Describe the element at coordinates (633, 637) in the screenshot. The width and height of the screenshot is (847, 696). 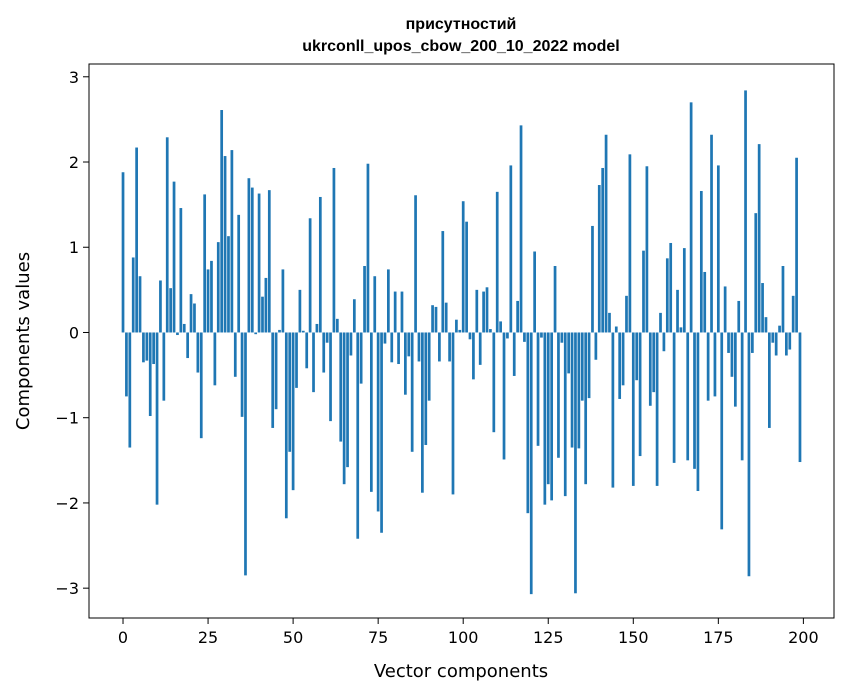
I see `x-tick-label: 150` at that location.